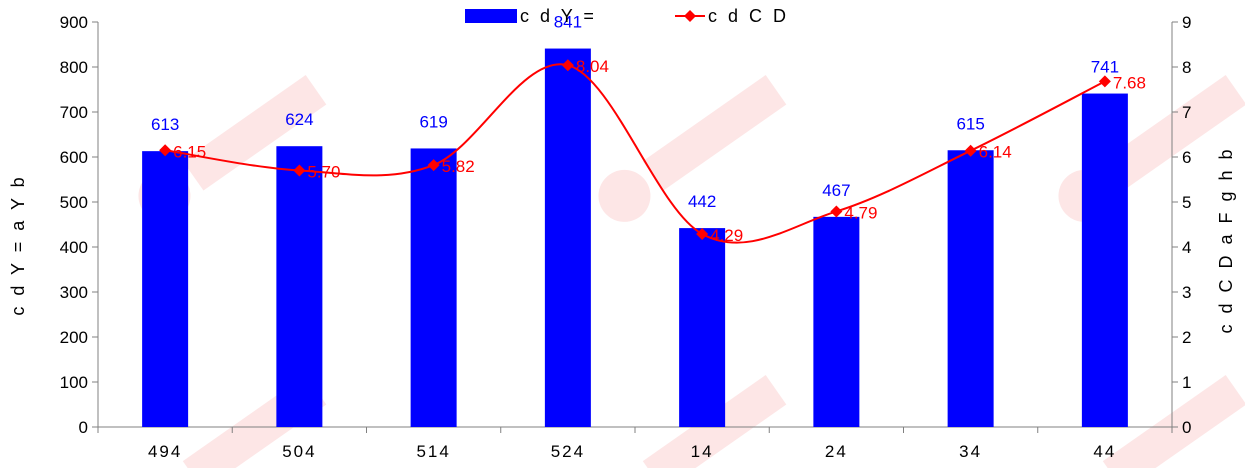 The image size is (1245, 473). I want to click on y-tick-label: 900, so click(74, 22).